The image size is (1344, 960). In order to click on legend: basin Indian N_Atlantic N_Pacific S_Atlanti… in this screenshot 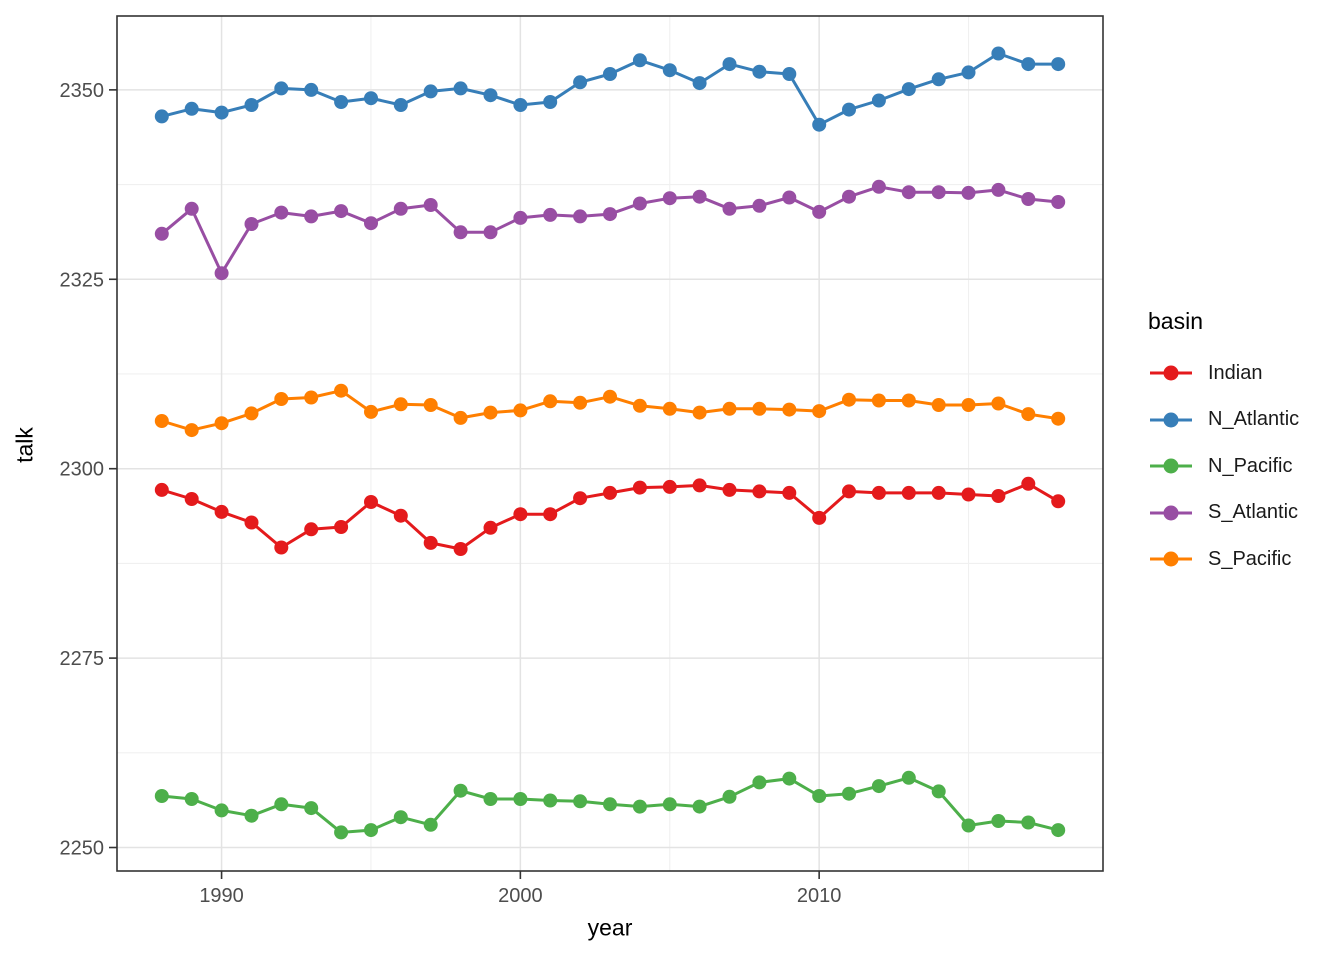, I will do `click(1223, 445)`.